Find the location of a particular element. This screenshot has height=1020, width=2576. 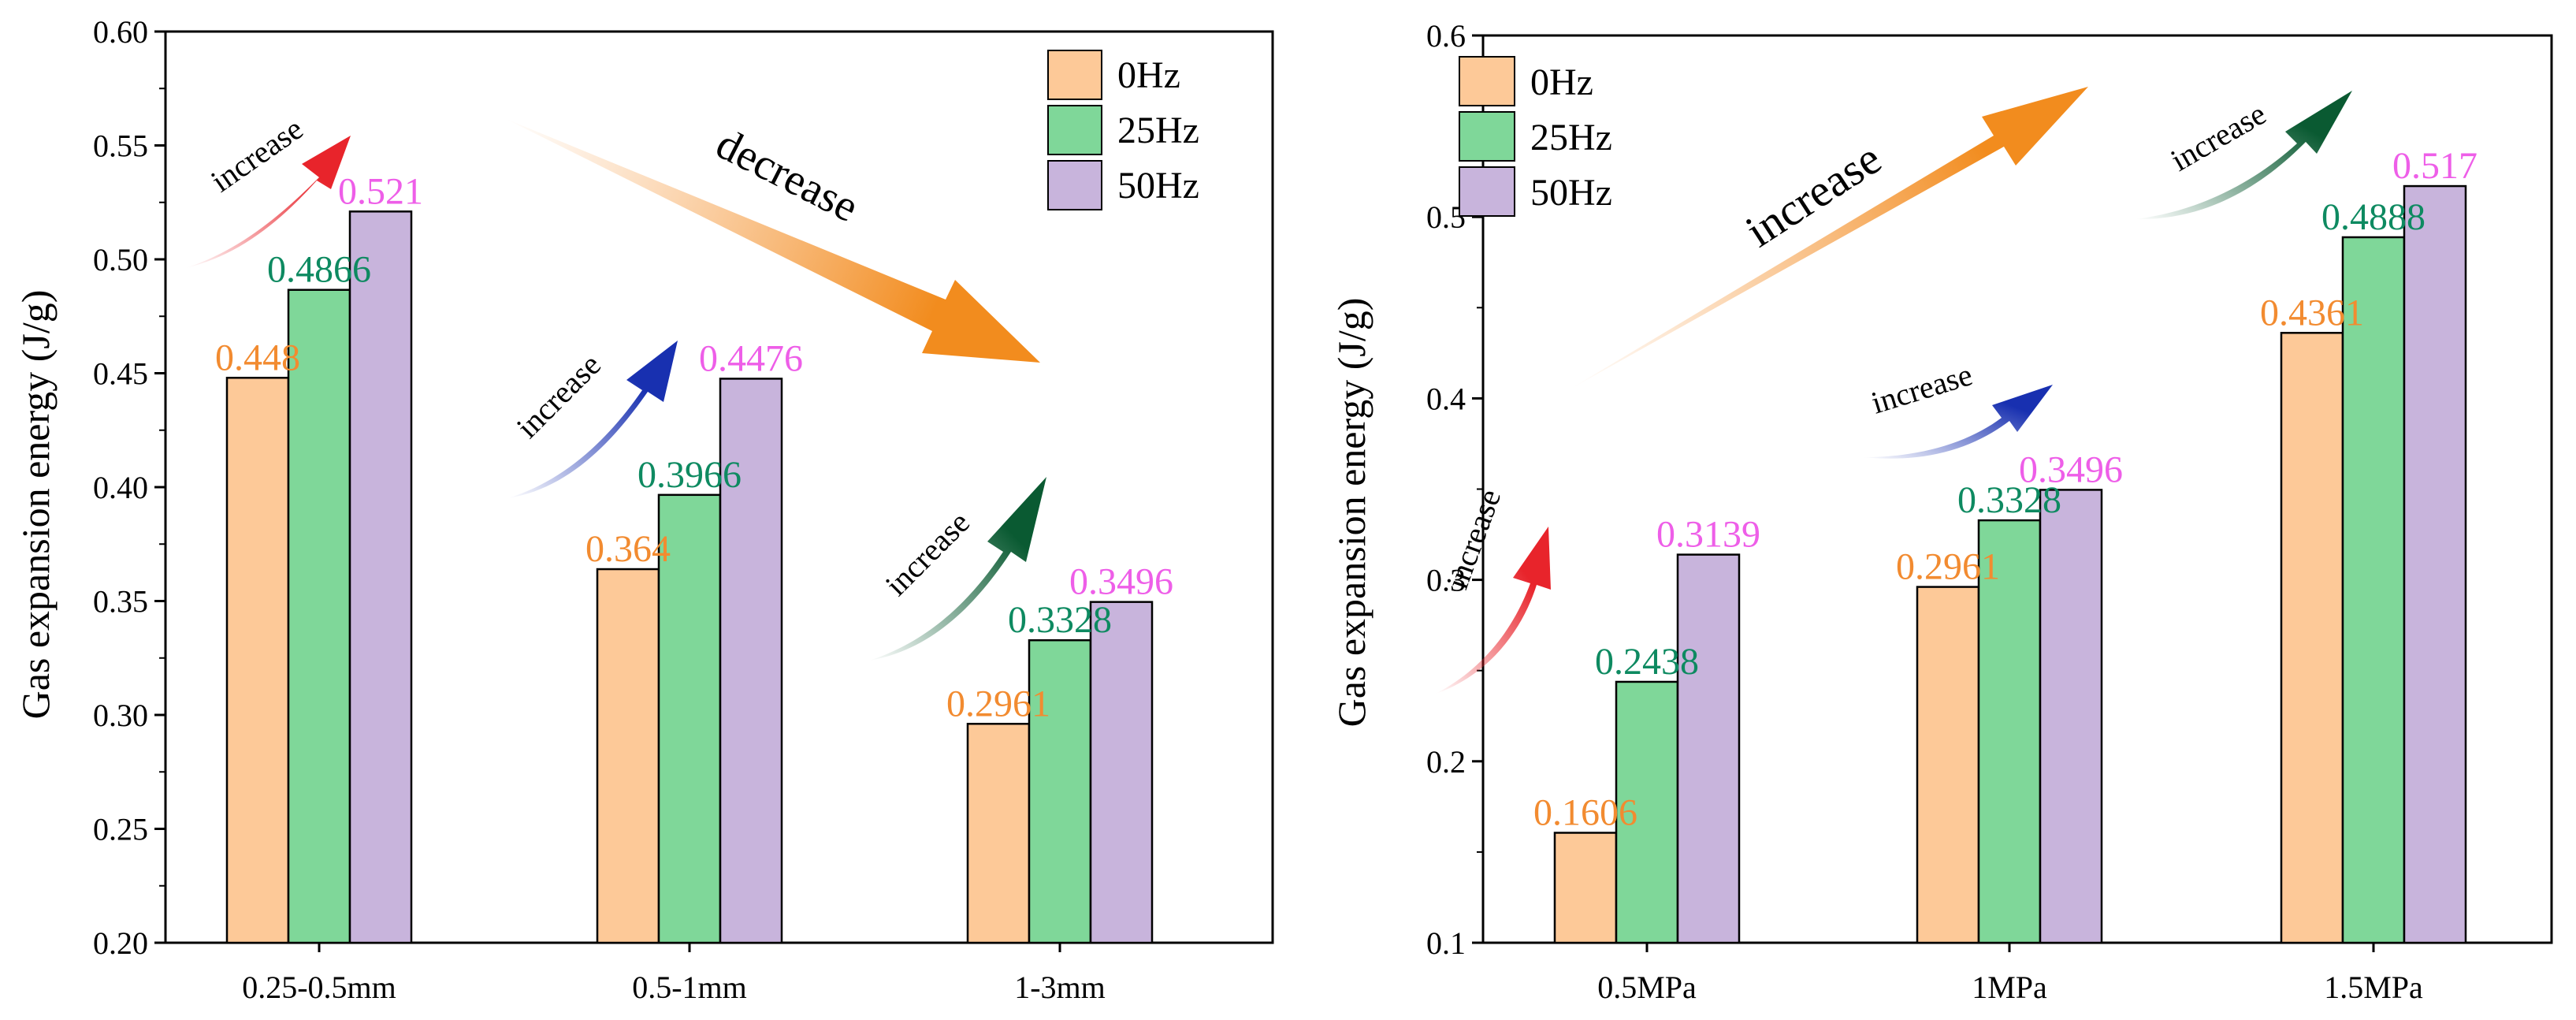

y-tick-label: 0.2 is located at coordinates (1446, 762).